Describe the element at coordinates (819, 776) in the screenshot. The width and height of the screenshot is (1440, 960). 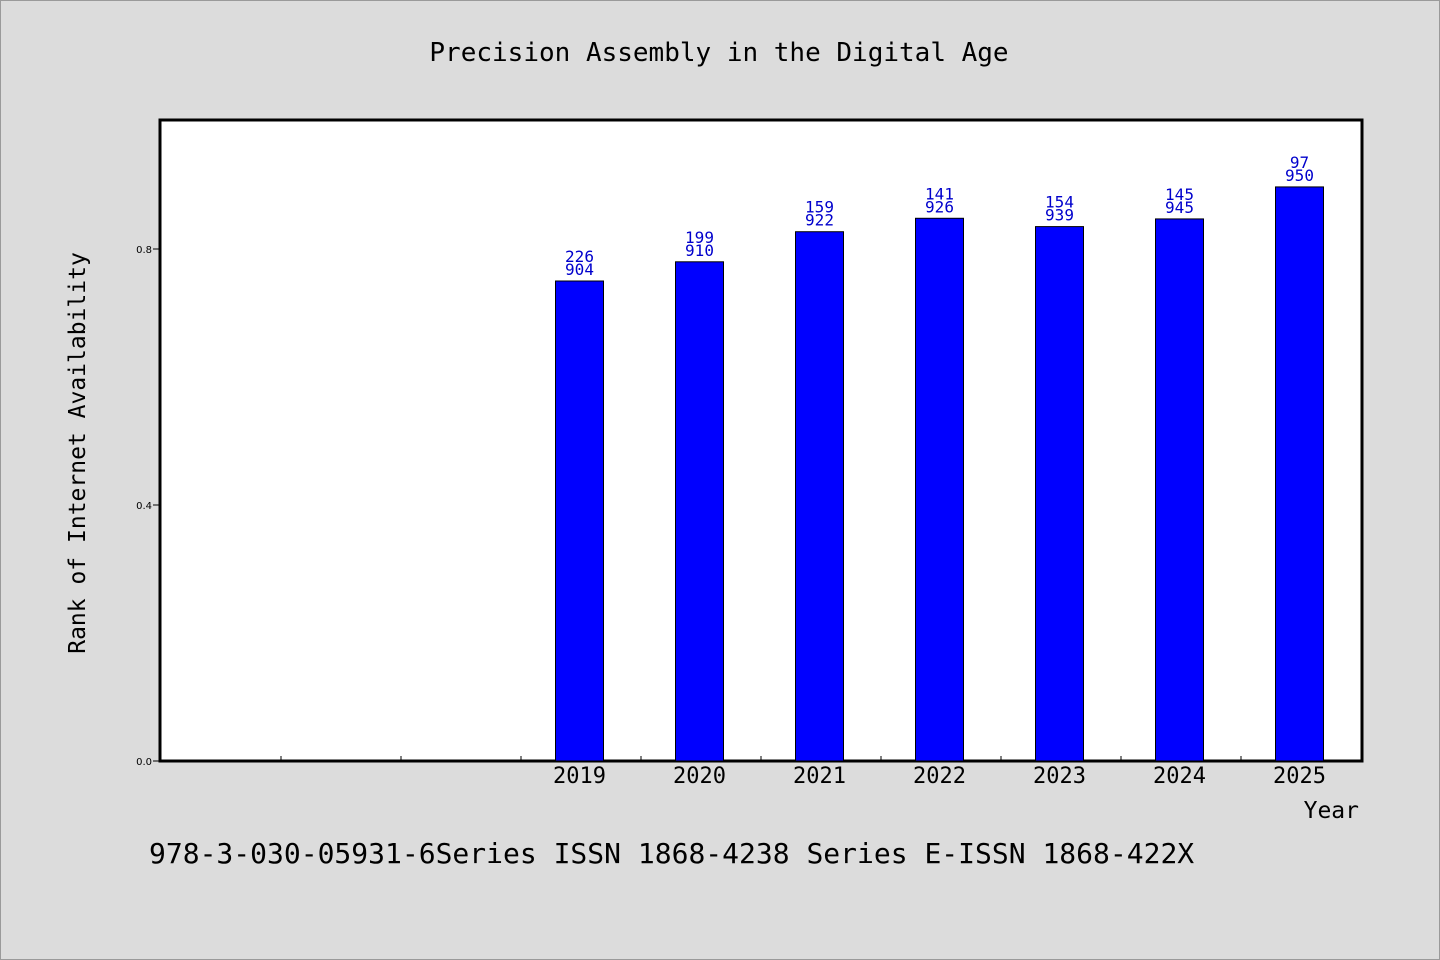
I see `x-tick-label: 2021` at that location.